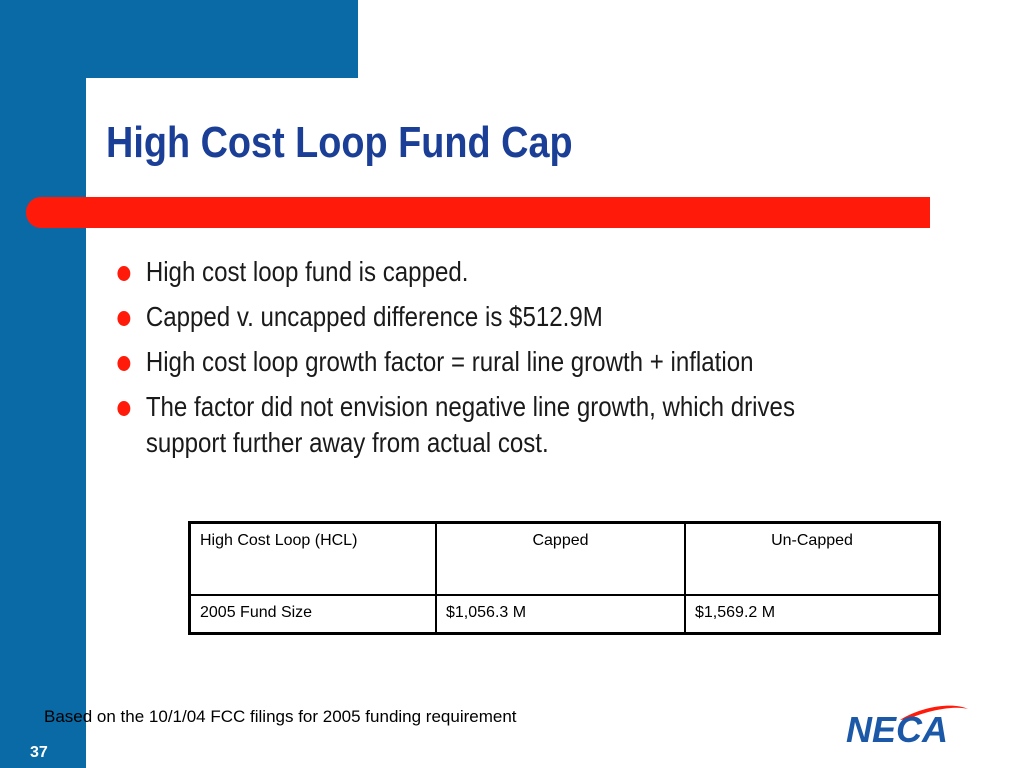  I want to click on logo-swoosh-icon, so click(934, 712).